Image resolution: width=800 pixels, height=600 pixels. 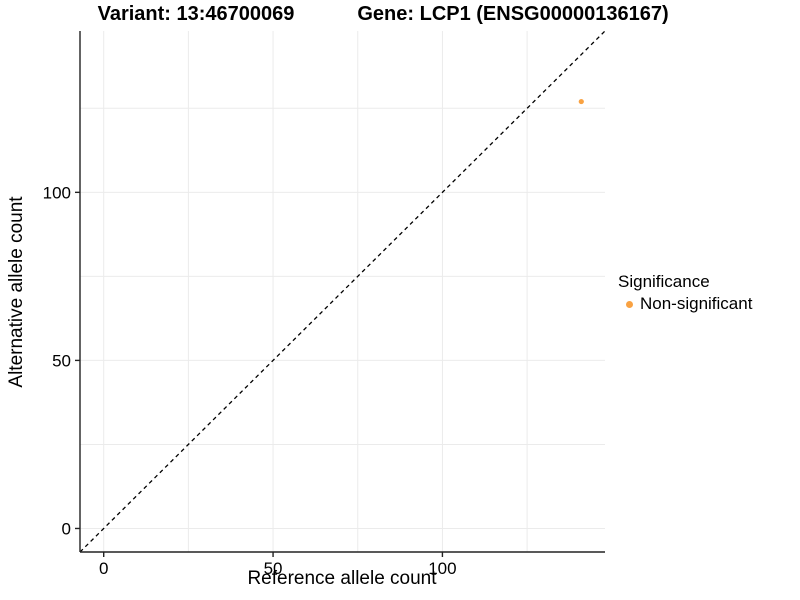 I want to click on y-tick-label: 0, so click(x=66, y=528).